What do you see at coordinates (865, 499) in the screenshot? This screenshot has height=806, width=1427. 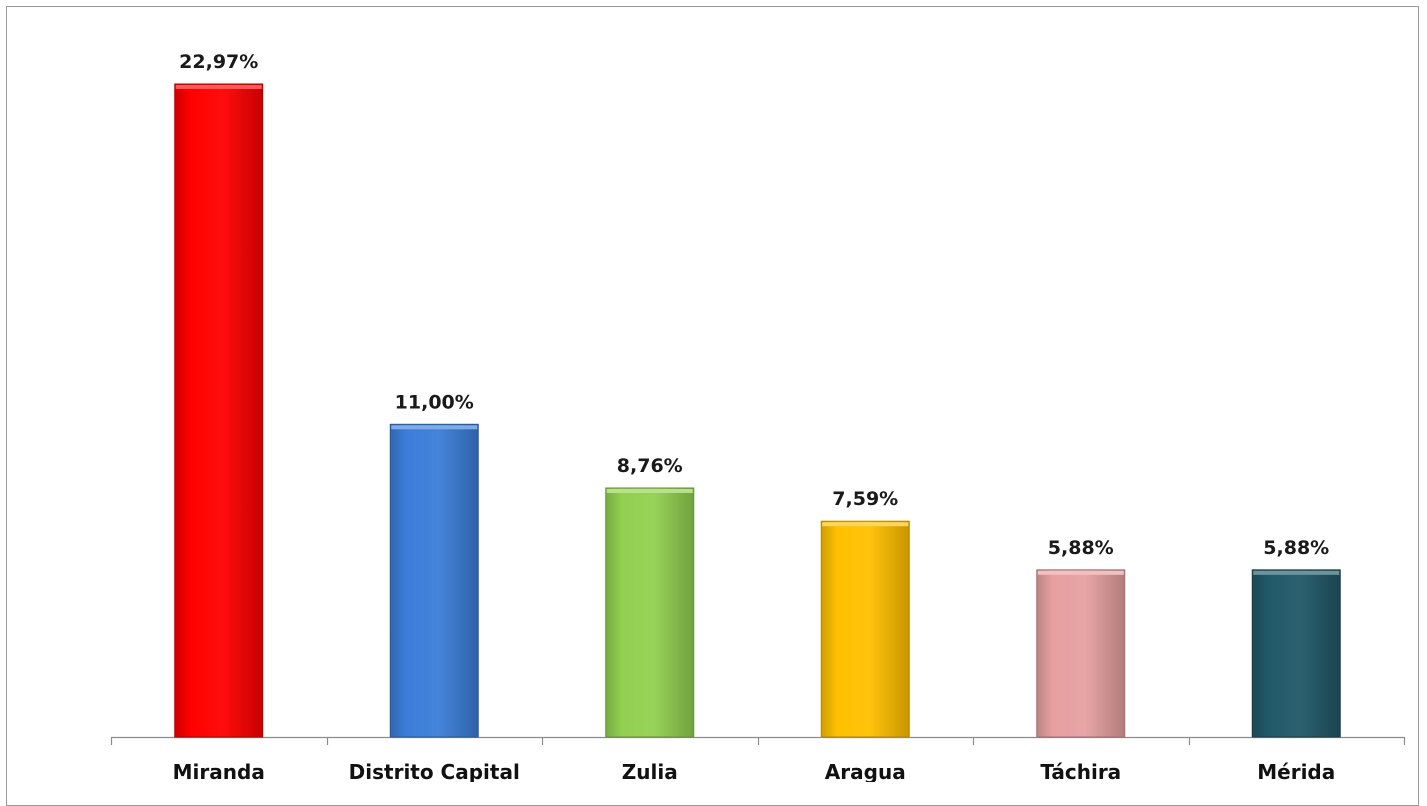 I see `data-label: 7,59%` at bounding box center [865, 499].